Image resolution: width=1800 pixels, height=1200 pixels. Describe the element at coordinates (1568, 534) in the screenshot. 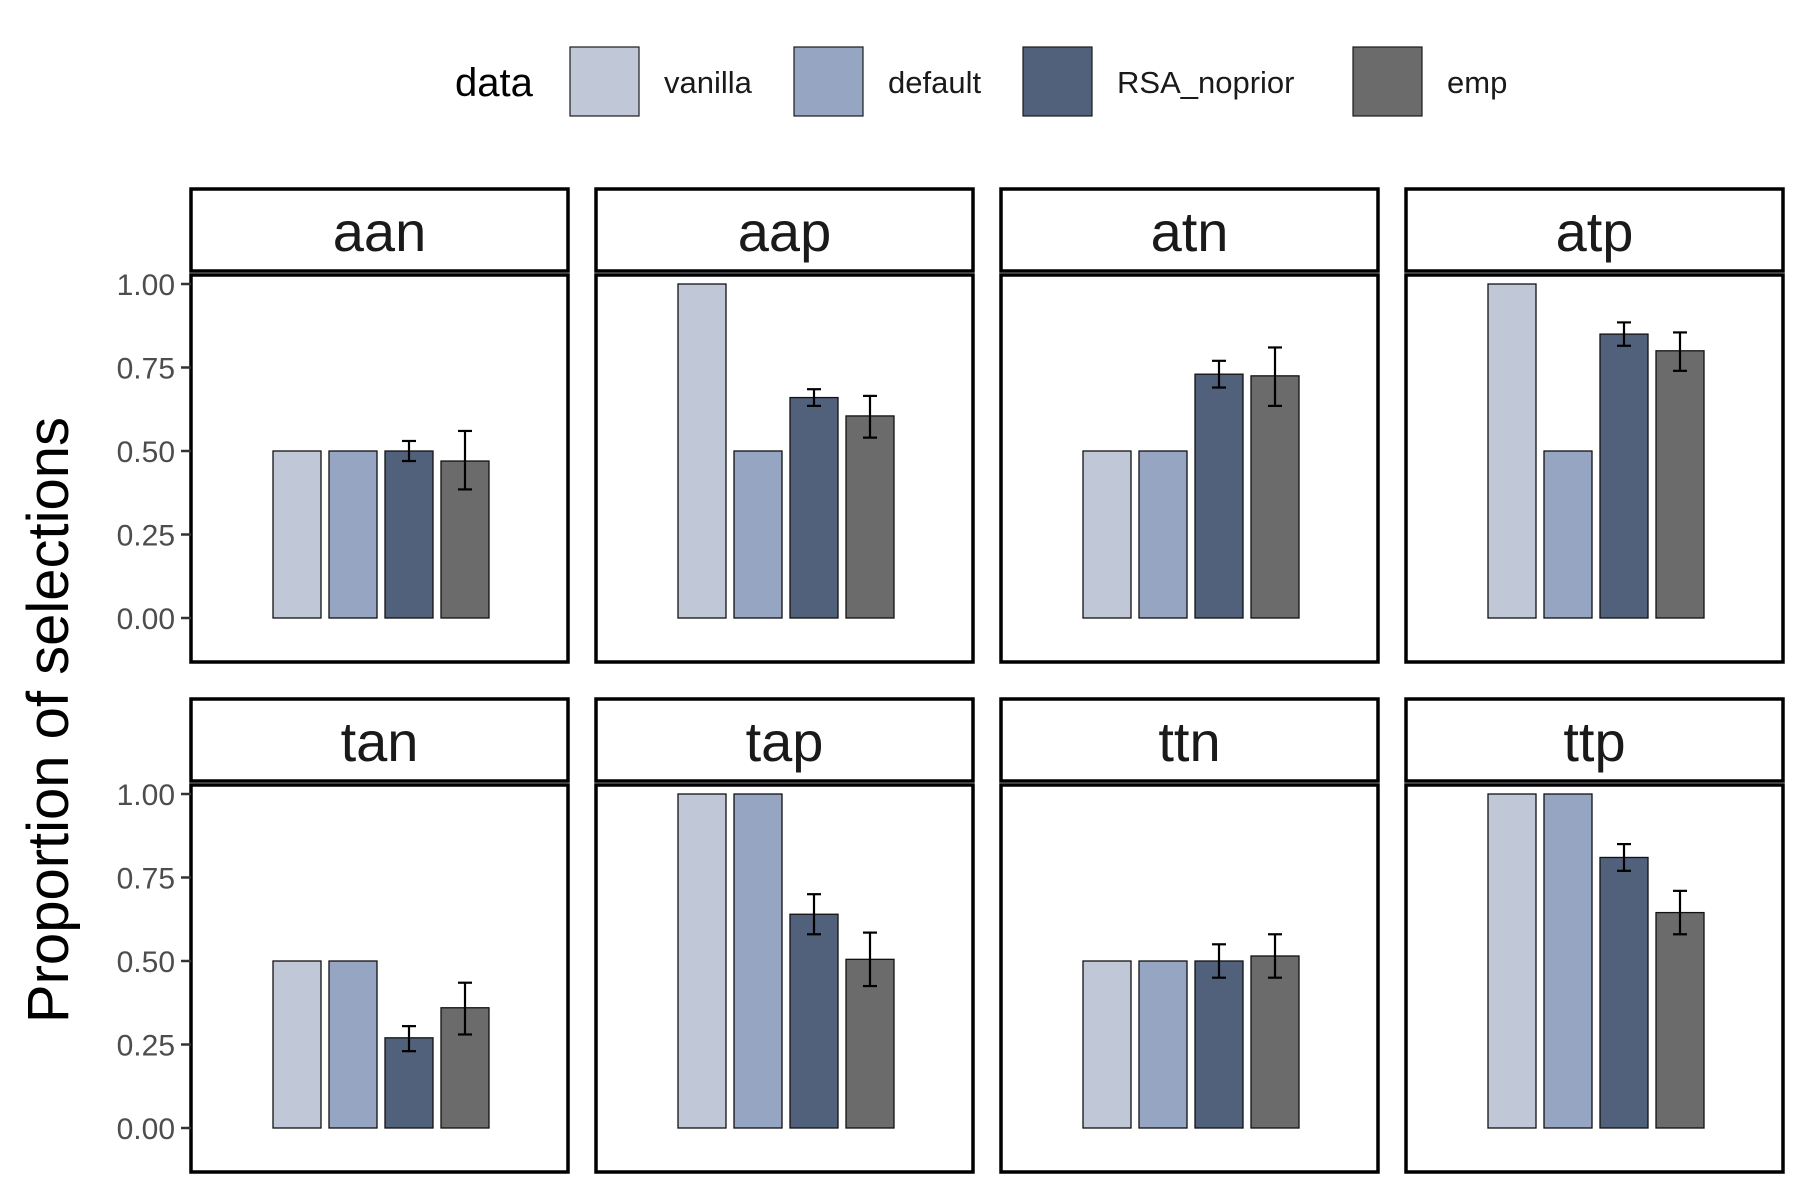

I see `bar-atp-default` at that location.